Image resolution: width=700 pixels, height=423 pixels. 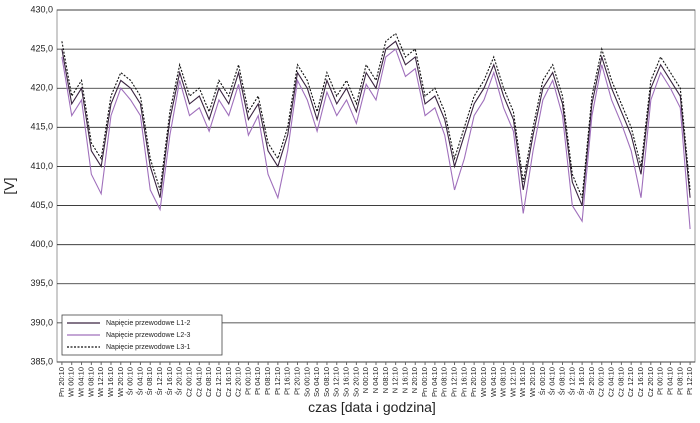 I want to click on x-tick-label: Pt 16:10, so click(x=287, y=381).